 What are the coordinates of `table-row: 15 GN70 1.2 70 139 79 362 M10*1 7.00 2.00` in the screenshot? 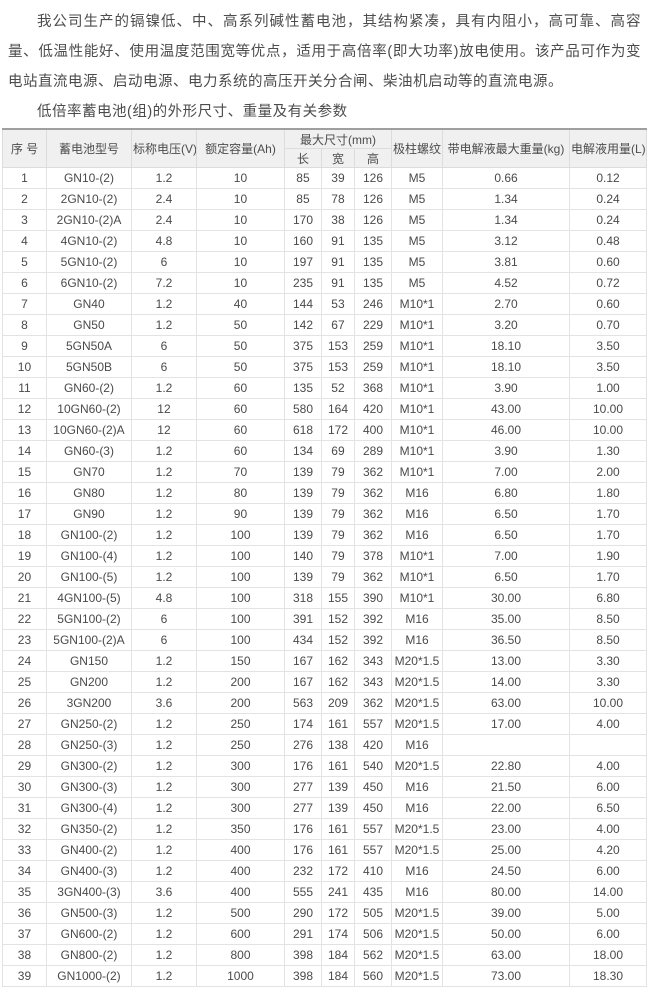 It's located at (324, 472).